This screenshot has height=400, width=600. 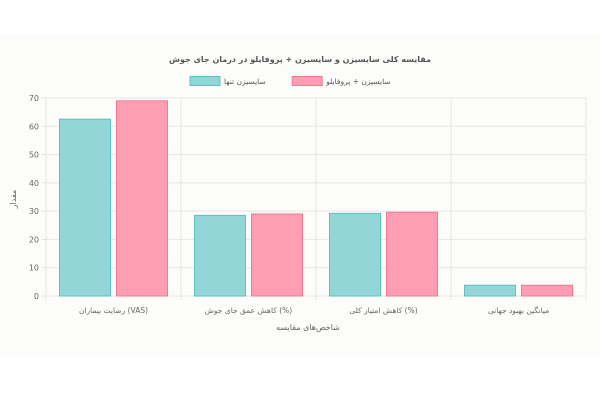 What do you see at coordinates (357, 81) in the screenshot?
I see `legend-label: سایسیزن + پروفایلو` at bounding box center [357, 81].